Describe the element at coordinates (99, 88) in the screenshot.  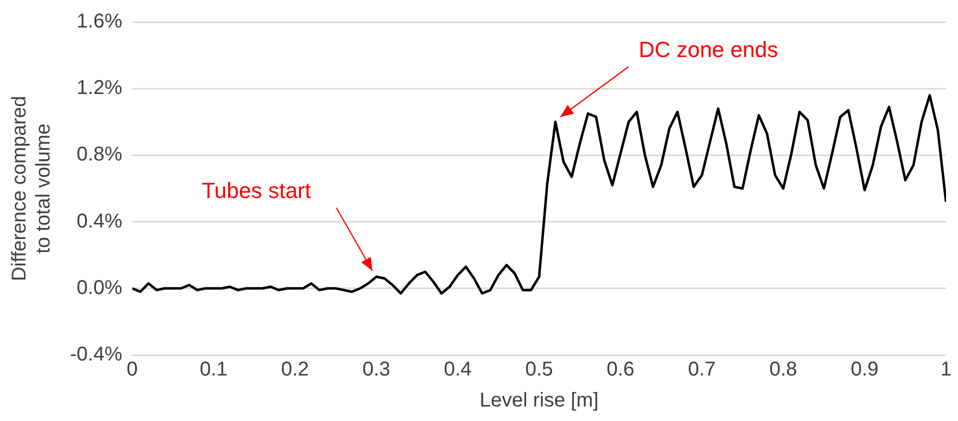
I see `y-tick-label: 1.2%` at that location.